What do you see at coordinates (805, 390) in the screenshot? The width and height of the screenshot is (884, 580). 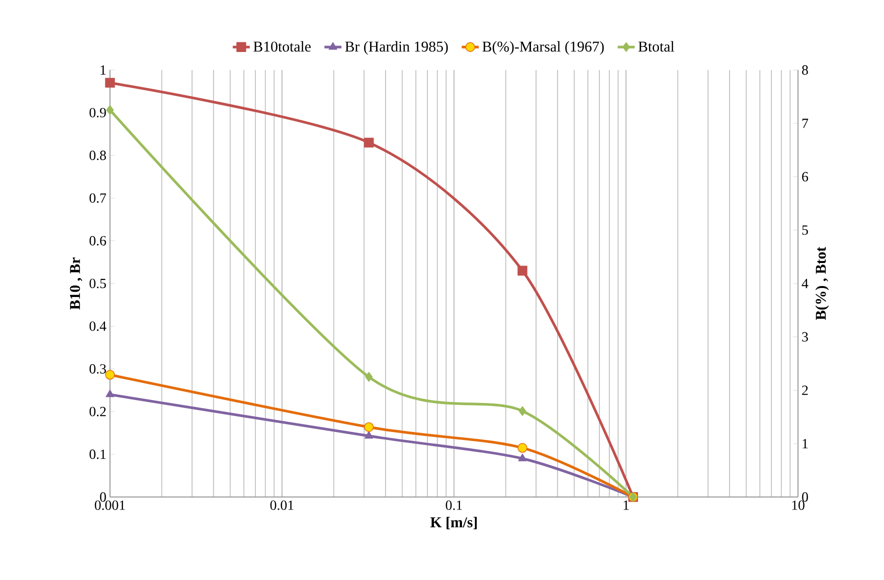 I see `y2-tick-label: 2` at bounding box center [805, 390].